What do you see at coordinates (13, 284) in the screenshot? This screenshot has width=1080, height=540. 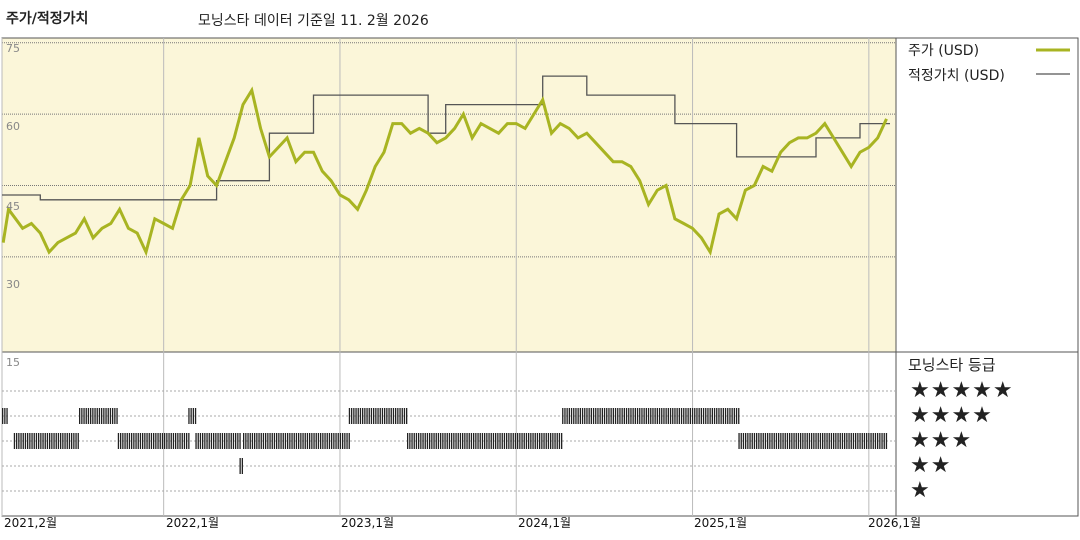 I see `y-tick-30: 30` at bounding box center [13, 284].